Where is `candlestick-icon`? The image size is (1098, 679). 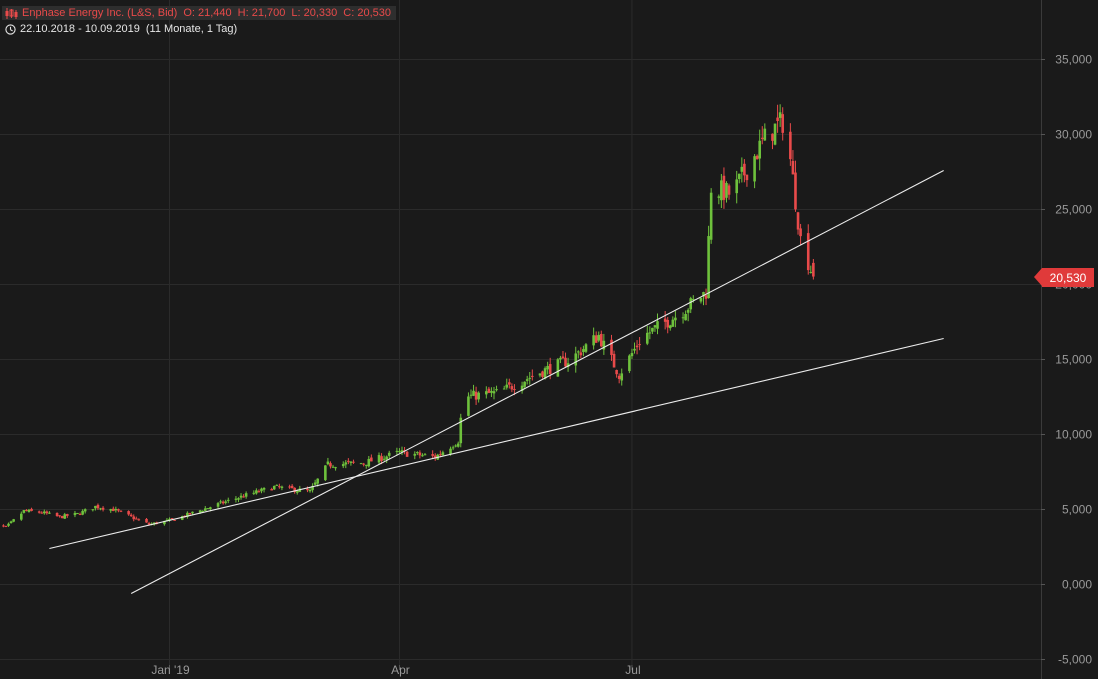 candlestick-icon is located at coordinates (11, 13).